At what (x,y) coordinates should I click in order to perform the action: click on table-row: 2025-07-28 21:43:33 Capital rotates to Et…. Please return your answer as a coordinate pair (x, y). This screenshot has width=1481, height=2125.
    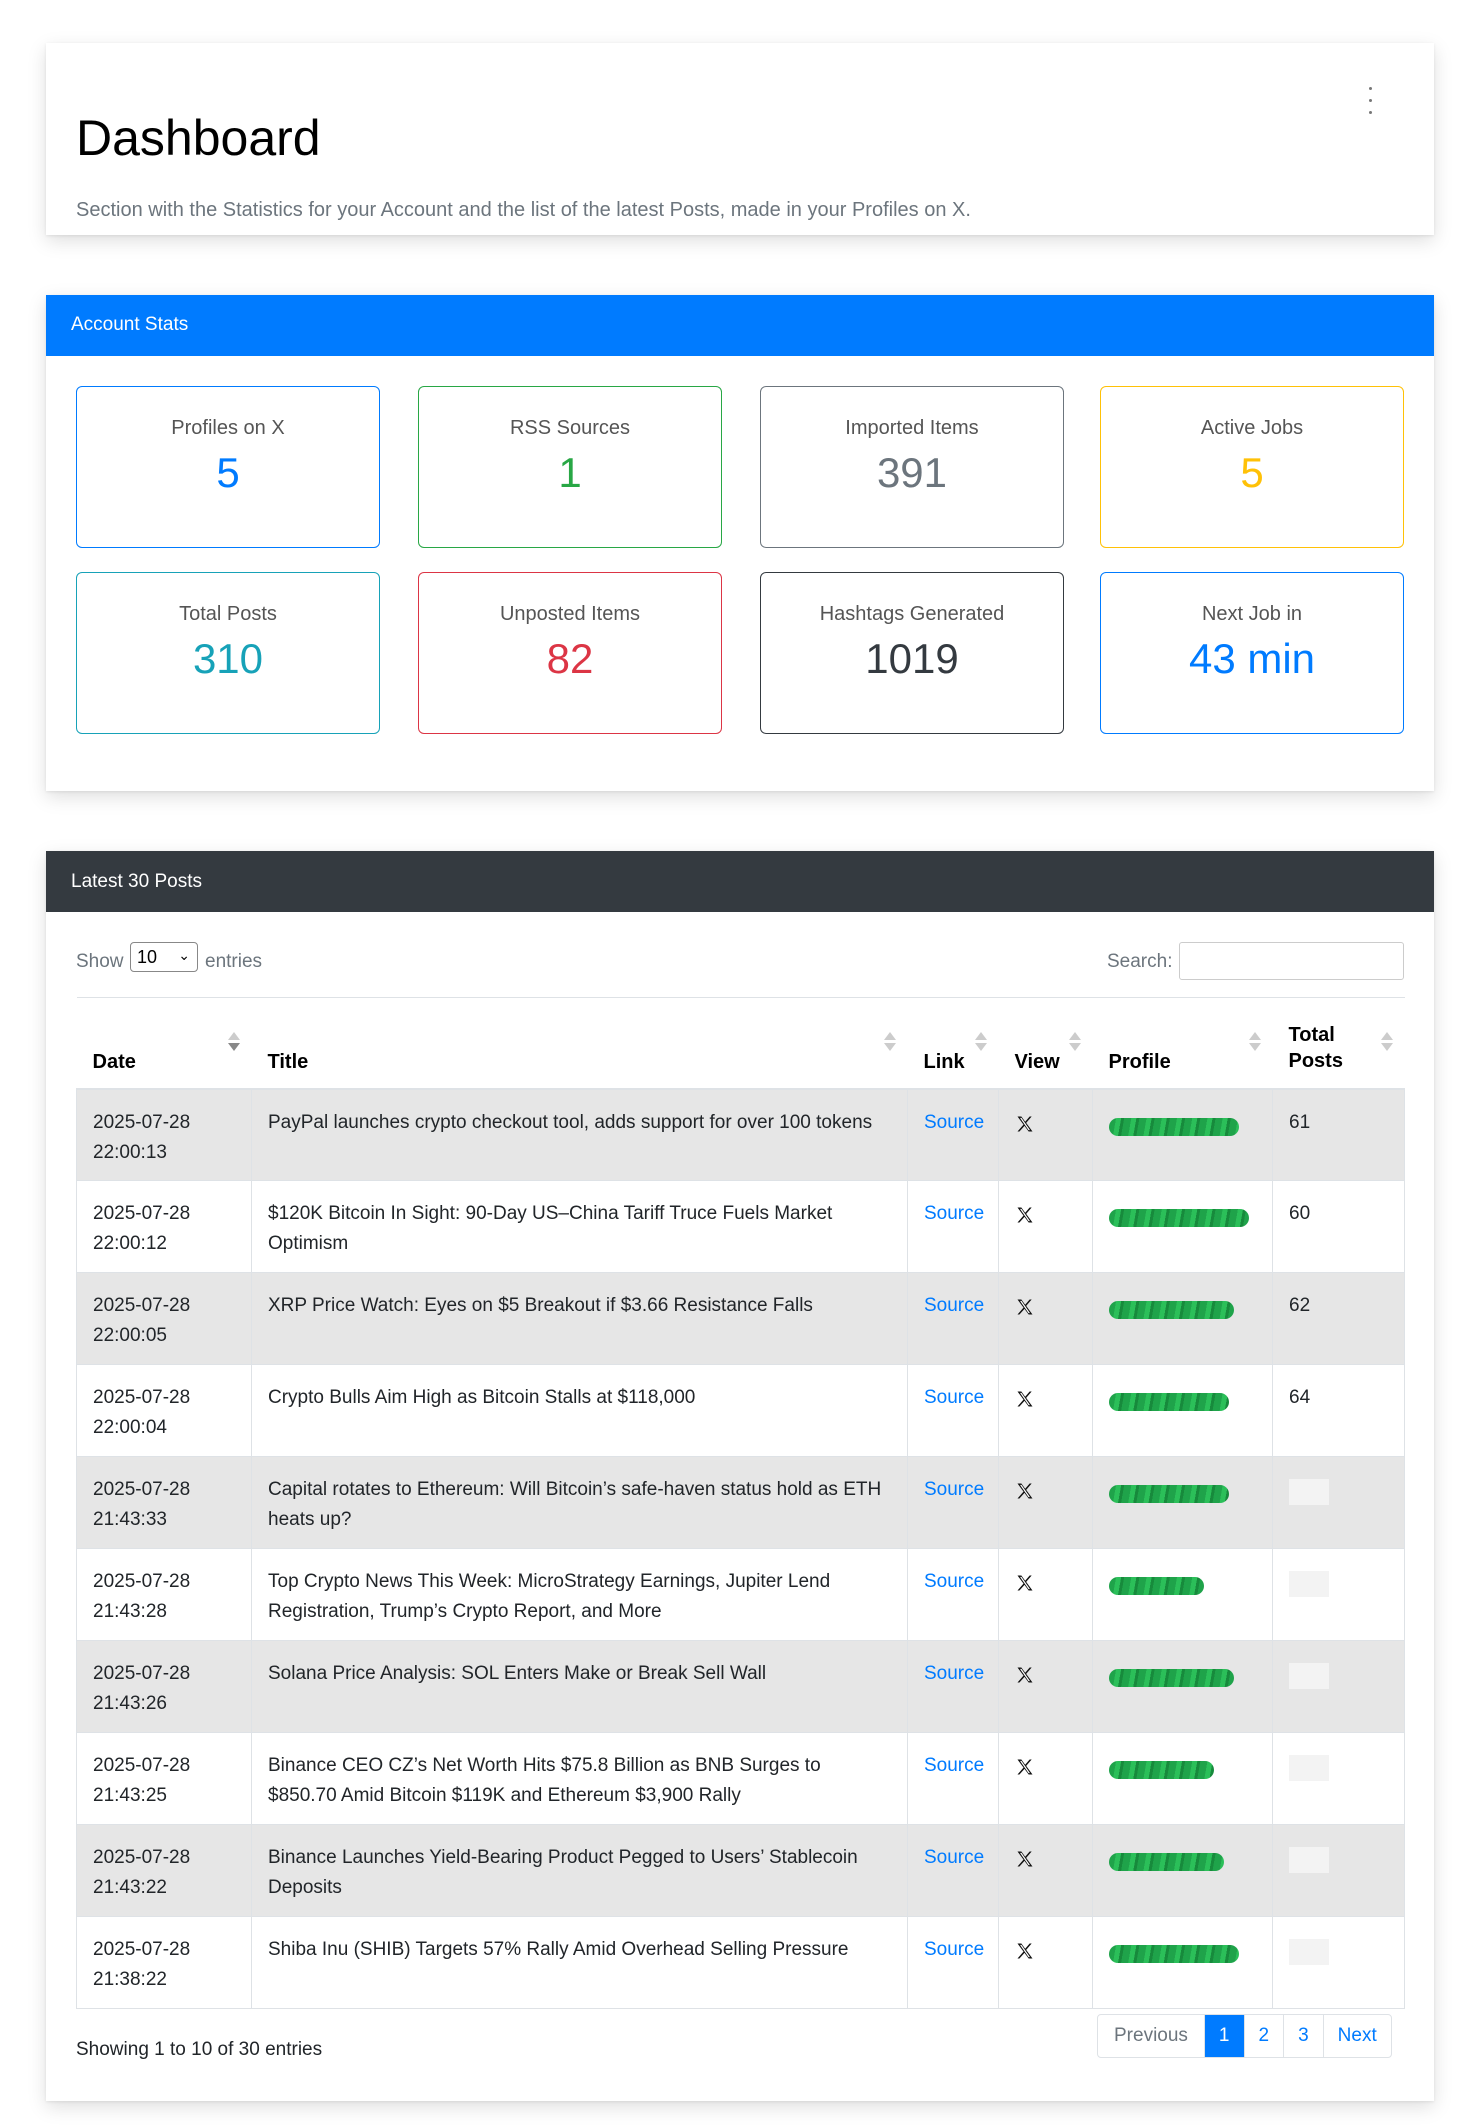
    Looking at the image, I should click on (740, 1502).